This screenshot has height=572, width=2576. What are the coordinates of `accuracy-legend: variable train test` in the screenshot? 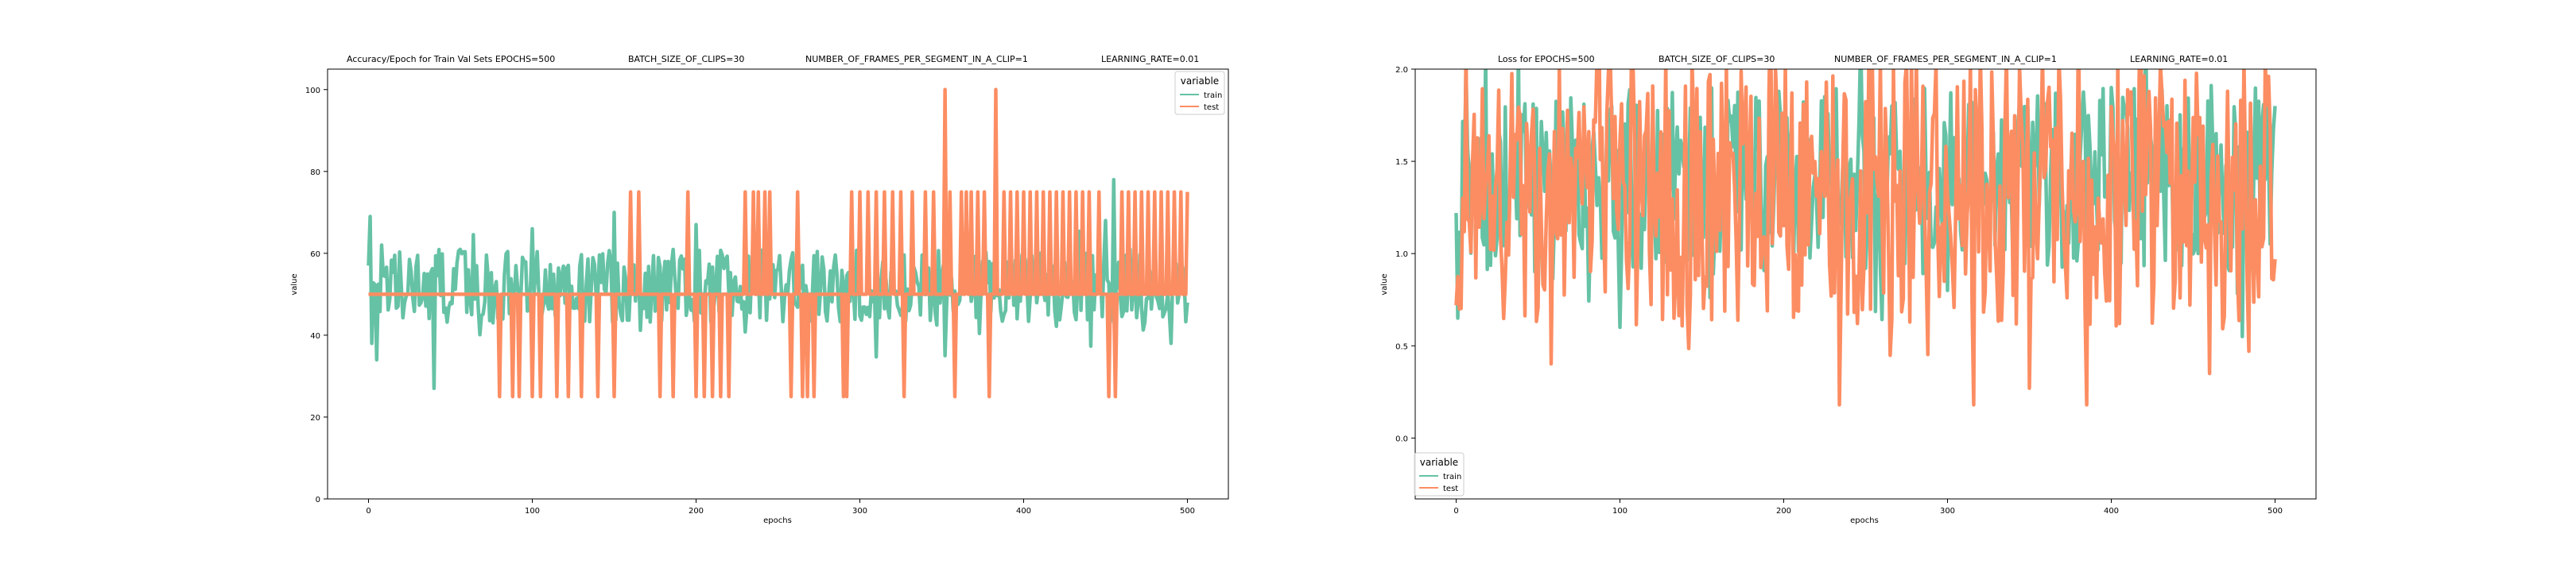 It's located at (1200, 93).